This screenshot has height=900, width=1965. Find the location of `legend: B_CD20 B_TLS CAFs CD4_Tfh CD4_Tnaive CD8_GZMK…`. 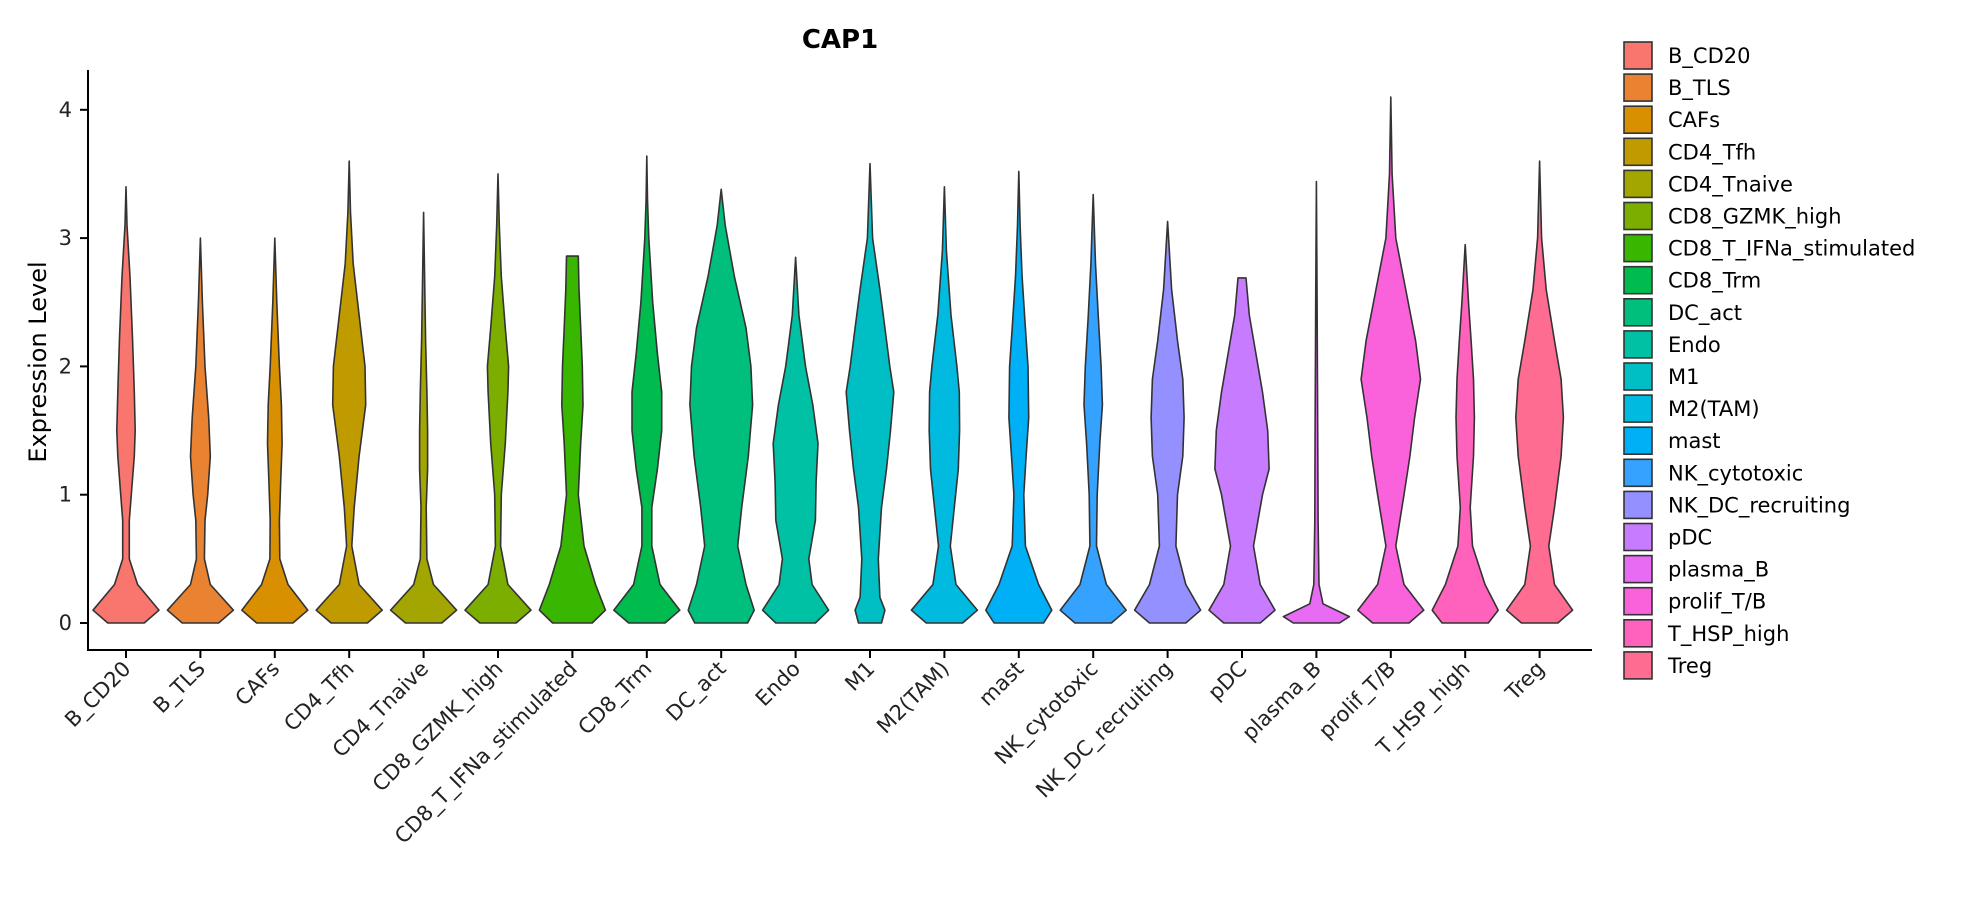

legend: B_CD20 B_TLS CAFs CD4_Tfh CD4_Tnaive CD8_GZMK… is located at coordinates (1769, 360).